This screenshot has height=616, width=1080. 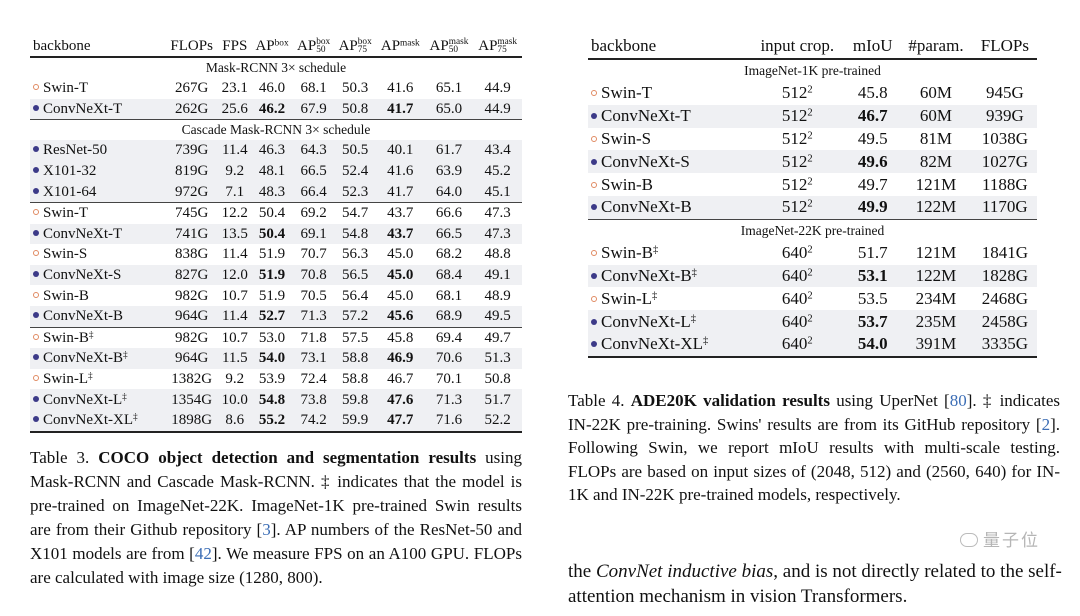 I want to click on table-row: ConvNeXt-L‡ 6402 53.7 235M 2458G, so click(x=812, y=321).